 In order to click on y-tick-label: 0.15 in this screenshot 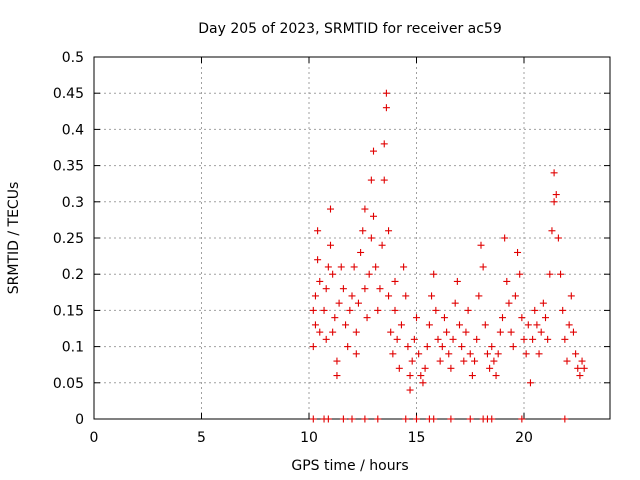, I will do `click(68, 311)`.